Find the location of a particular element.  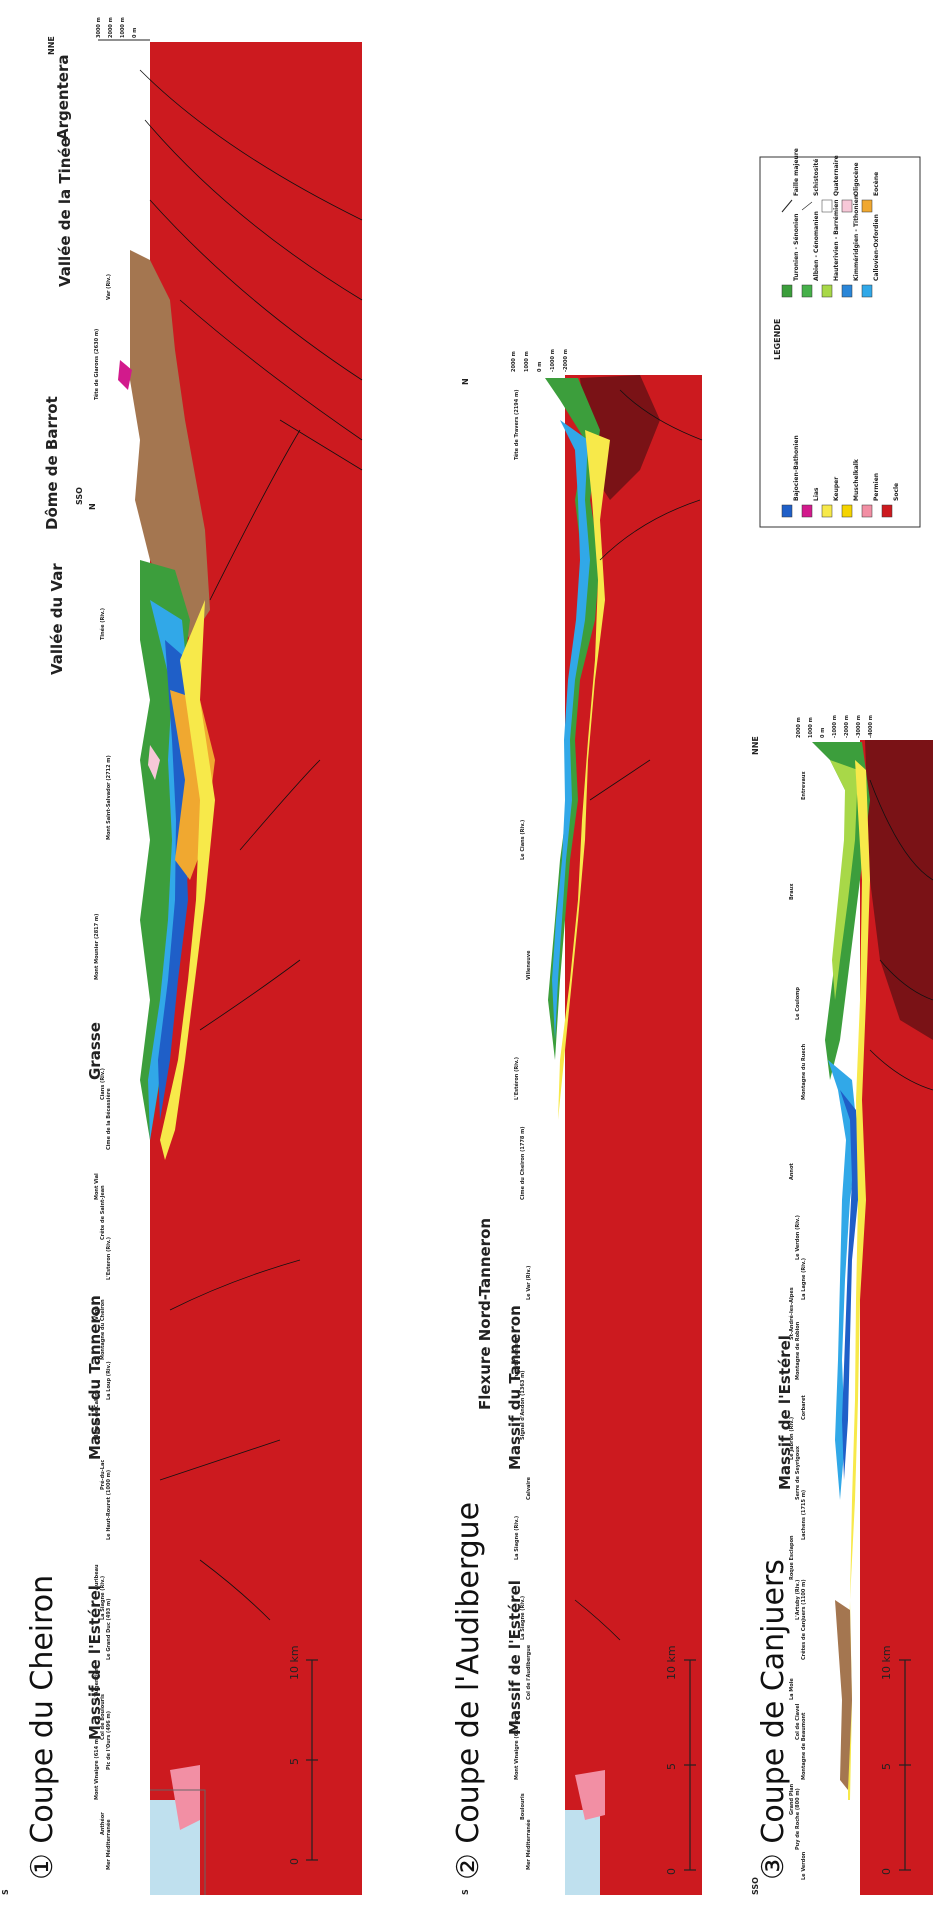

peak-label: Pré-du-Lac is located at coordinates (102, 1475).